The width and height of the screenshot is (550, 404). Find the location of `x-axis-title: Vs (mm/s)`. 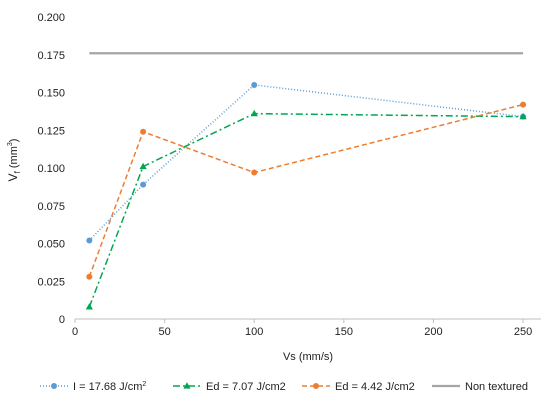

x-axis-title: Vs (mm/s) is located at coordinates (308, 357).